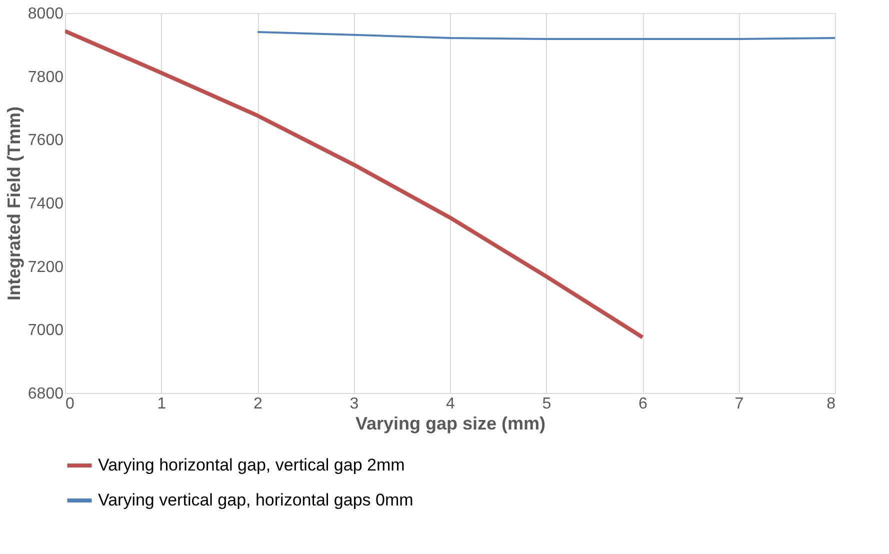 The width and height of the screenshot is (889, 554). Describe the element at coordinates (46, 14) in the screenshot. I see `y-tick-label: 8000` at that location.